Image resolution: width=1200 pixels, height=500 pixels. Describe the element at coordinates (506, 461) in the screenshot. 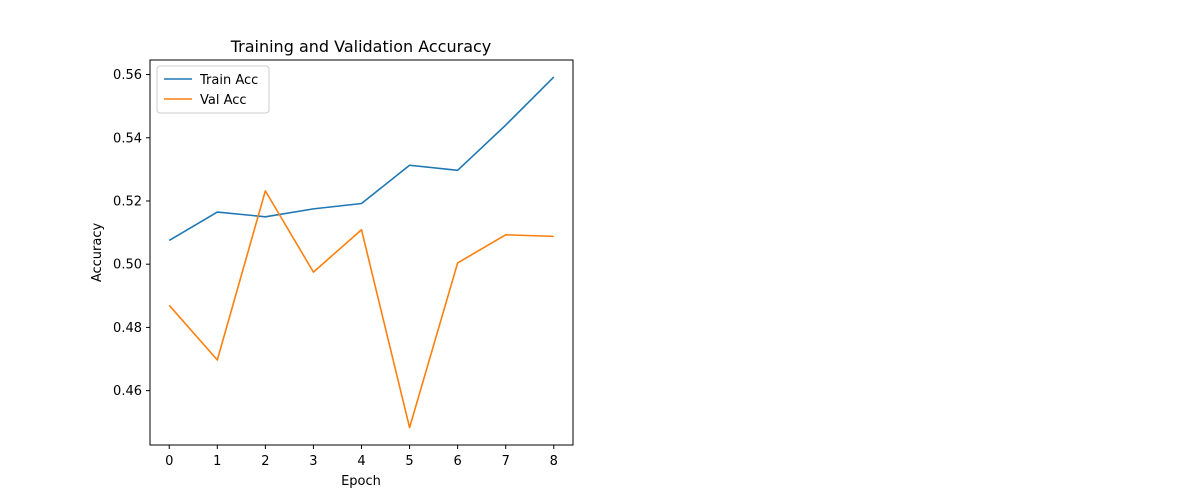

I see `x-tick-label: 7` at that location.